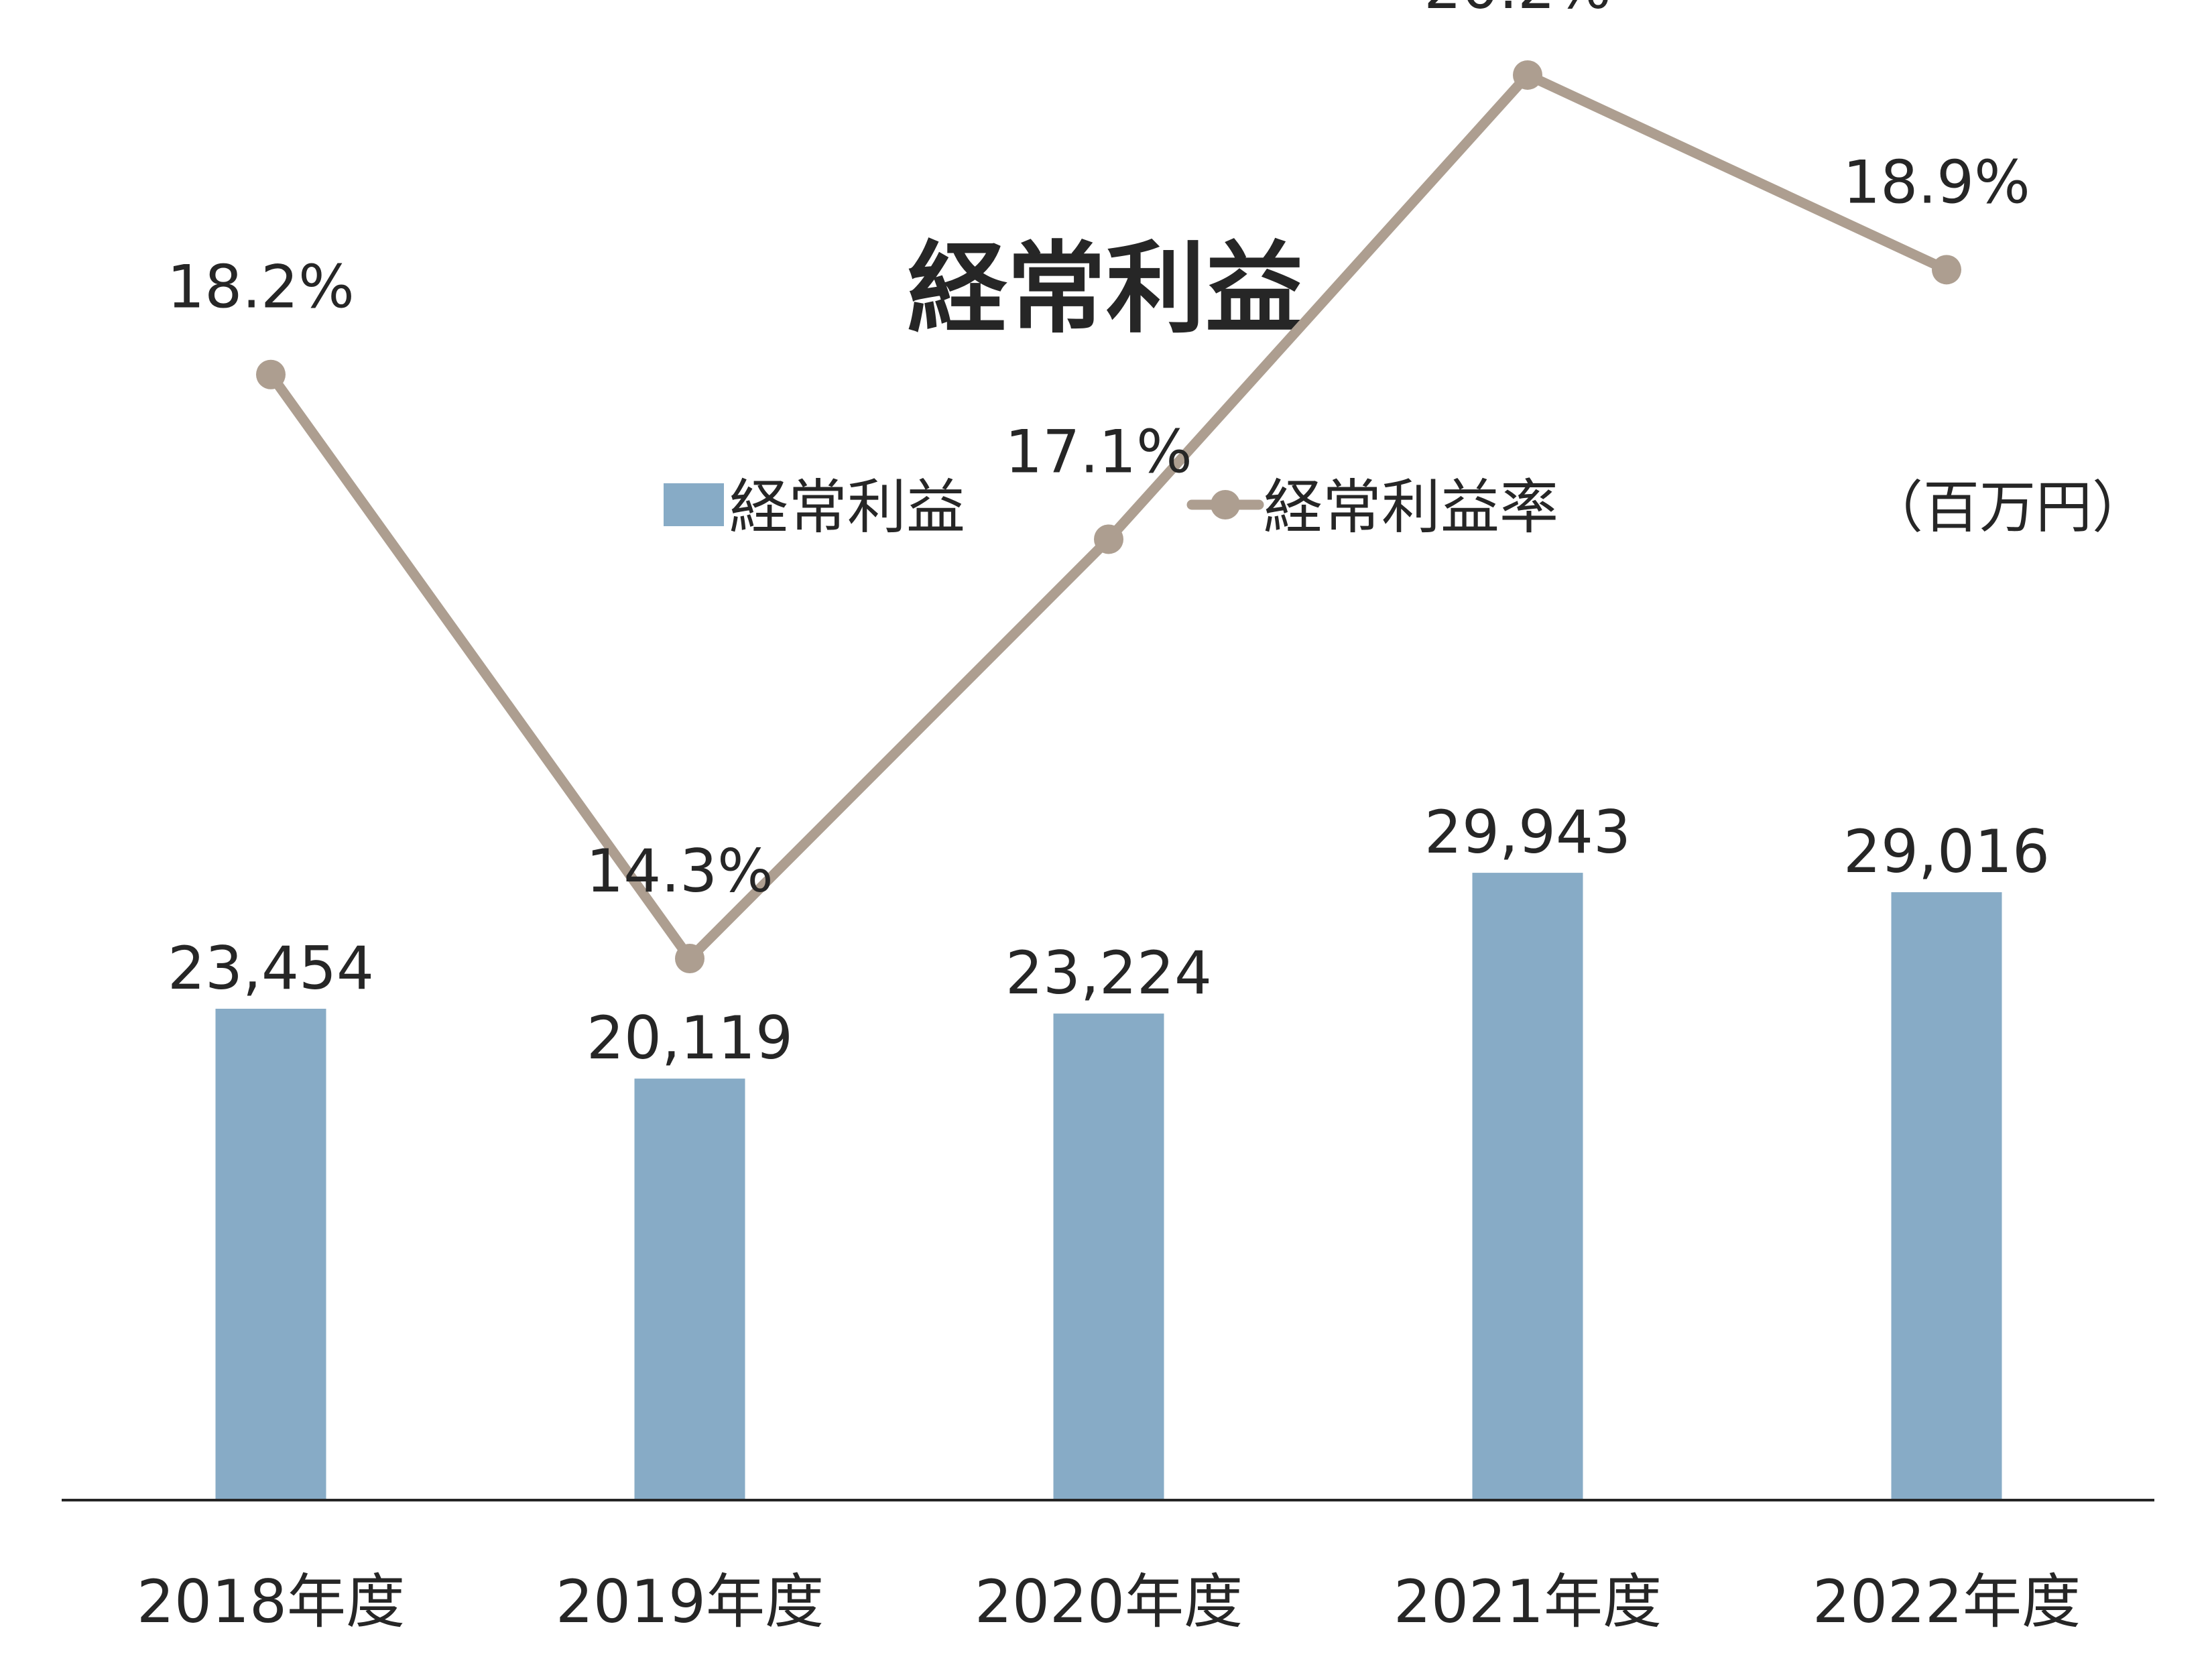  I want to click on legend: 経常利益 経常利益率, so click(1111, 508).